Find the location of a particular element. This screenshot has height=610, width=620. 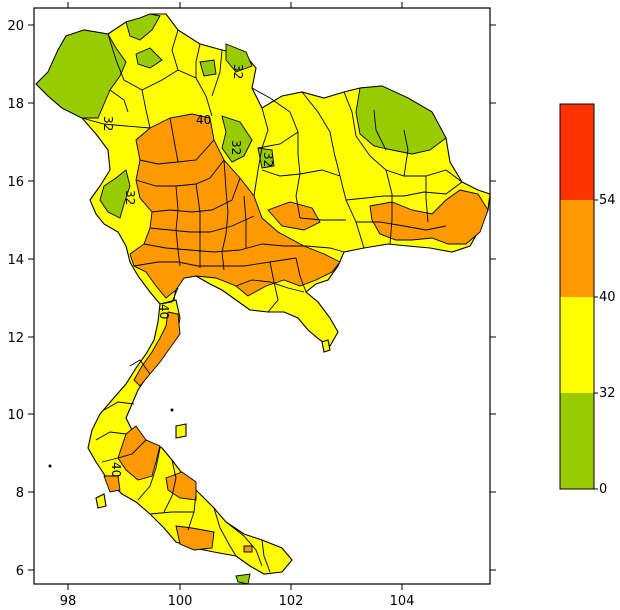

x-tick-label: 102 is located at coordinates (291, 601).